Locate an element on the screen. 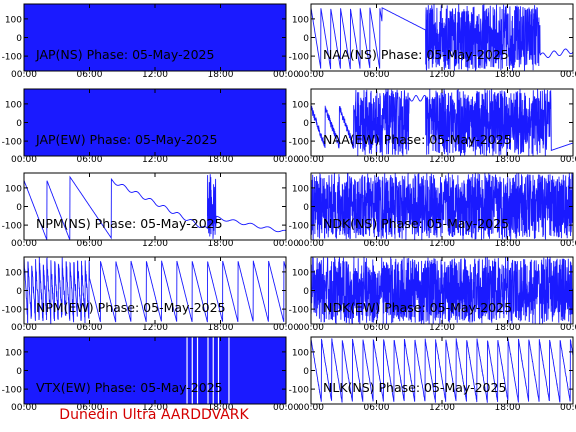 Image resolution: width=576 pixels, height=432 pixels. chart-title: JAP(NS) Phase: 05-May-2025 is located at coordinates (124, 54).